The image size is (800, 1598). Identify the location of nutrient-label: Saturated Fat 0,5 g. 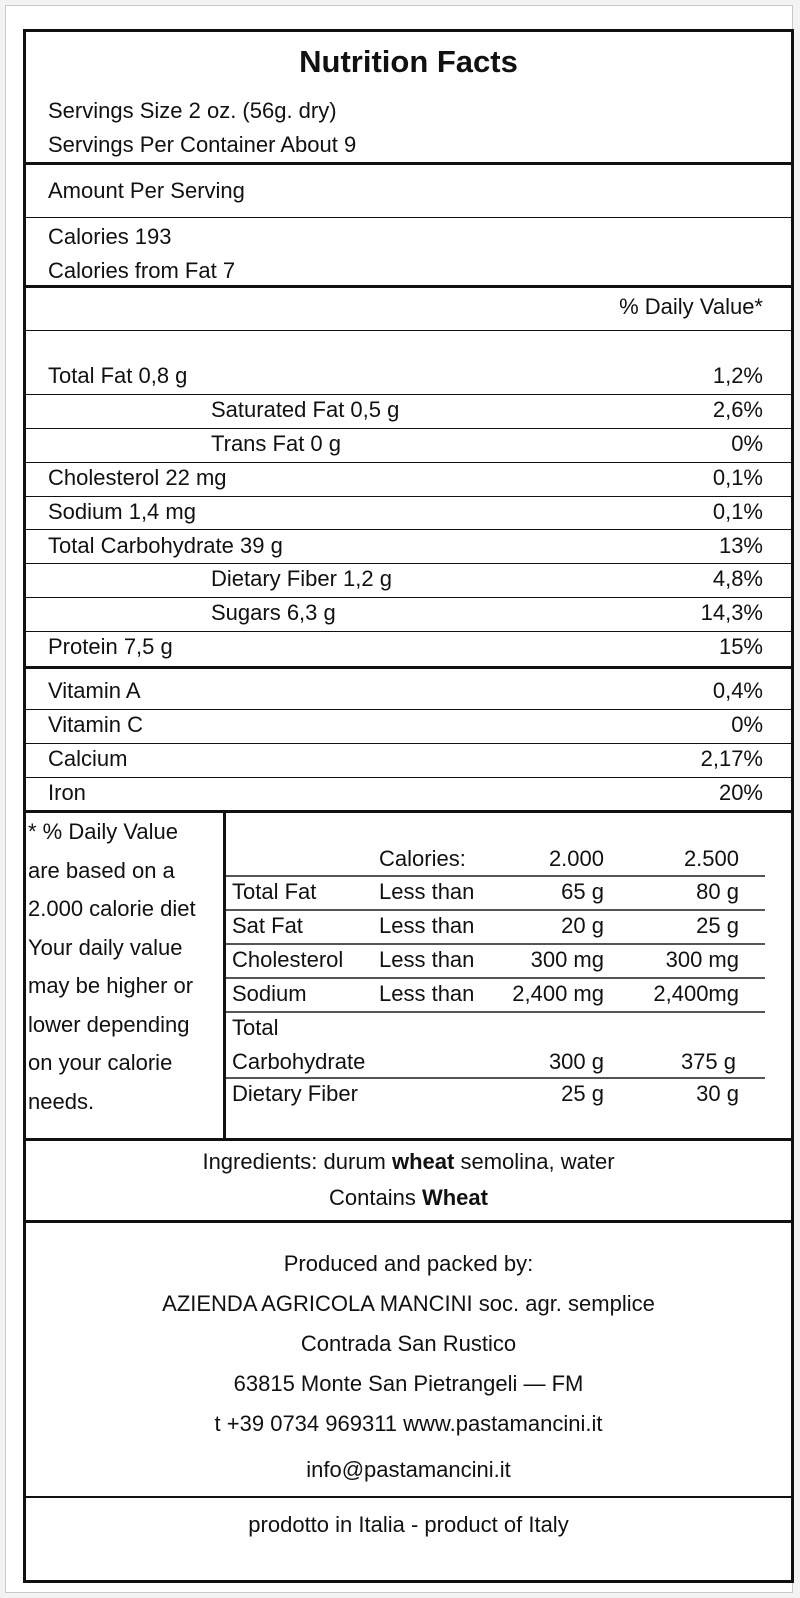
(305, 409).